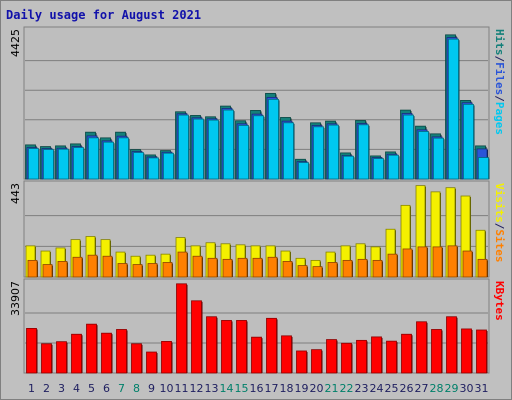 Image resolution: width=512 pixels, height=400 pixels. I want to click on x-tick-label: 13, so click(212, 388).